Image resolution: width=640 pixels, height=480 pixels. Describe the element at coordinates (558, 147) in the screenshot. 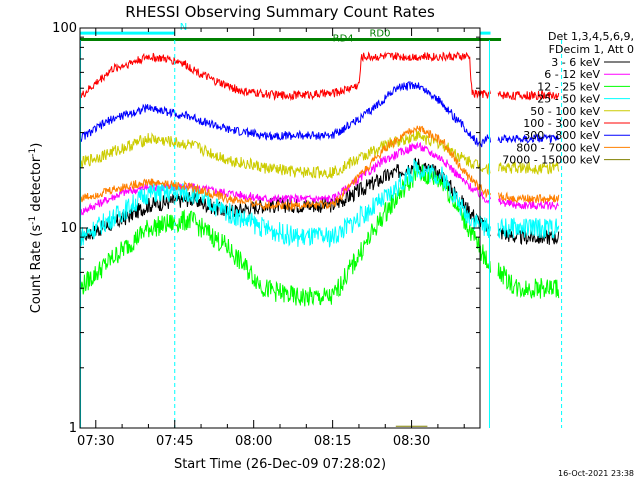

I see `legend-label: 800 - 7000 keV` at that location.